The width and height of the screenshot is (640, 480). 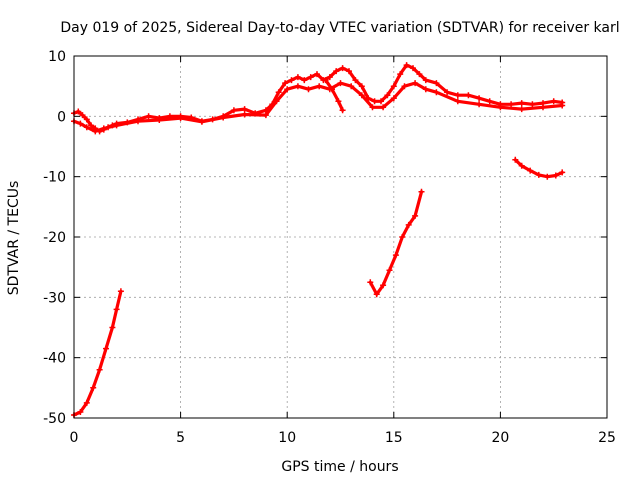 What do you see at coordinates (57, 57) in the screenshot?
I see `y-tick-label: 10` at bounding box center [57, 57].